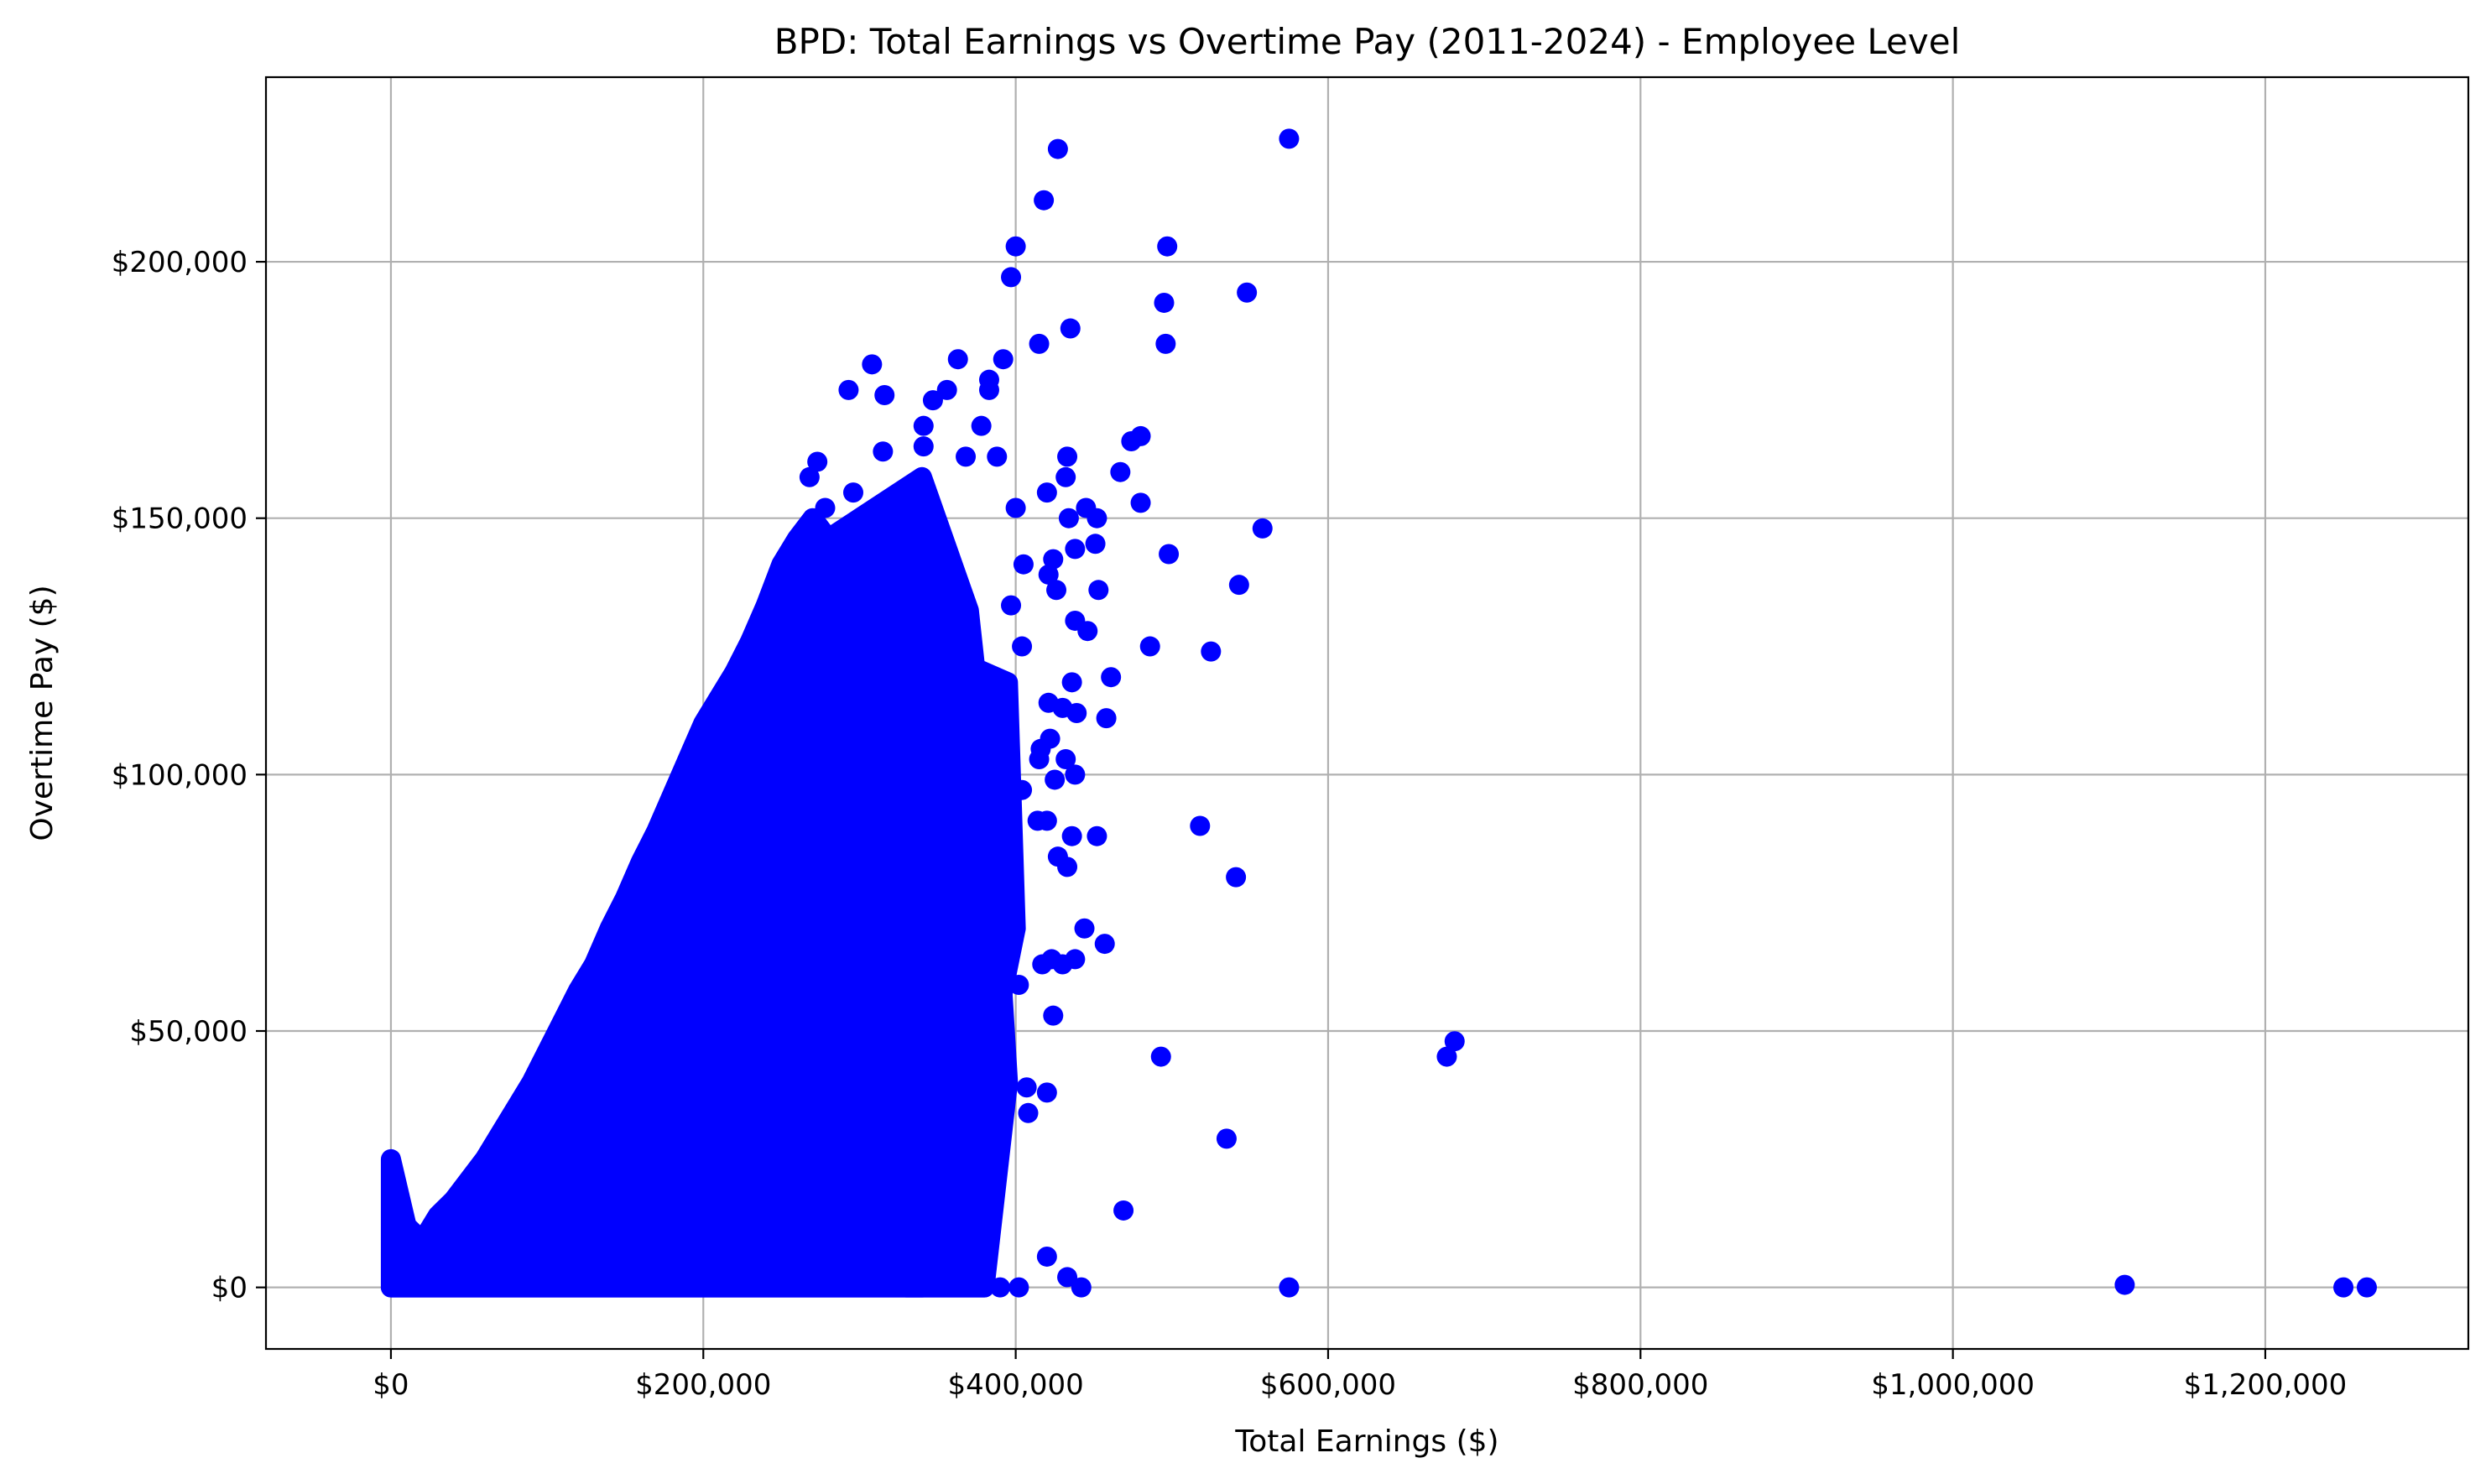  What do you see at coordinates (188, 1032) in the screenshot?
I see `y-tick-label: $50,000` at bounding box center [188, 1032].